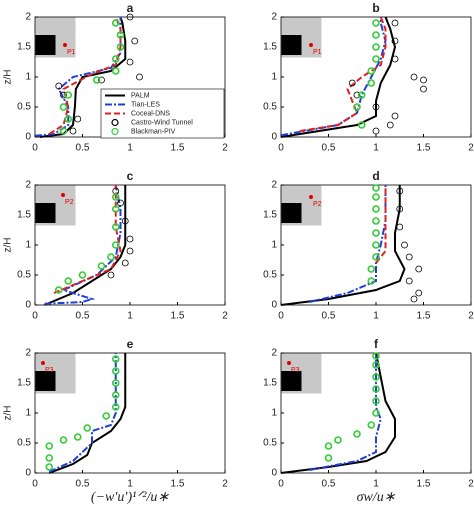  What do you see at coordinates (130, 344) in the screenshot?
I see `panel-title: e` at bounding box center [130, 344].